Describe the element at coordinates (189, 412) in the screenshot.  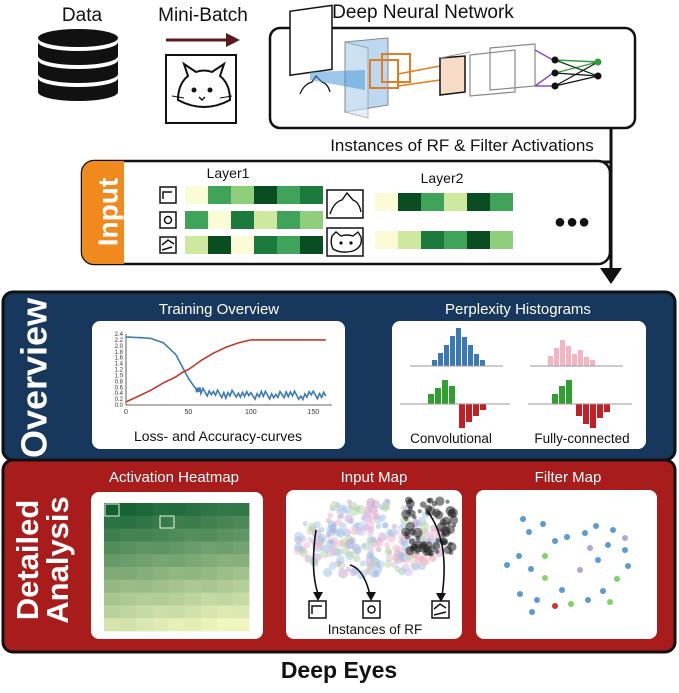
I see `x-tick-label: 50` at that location.